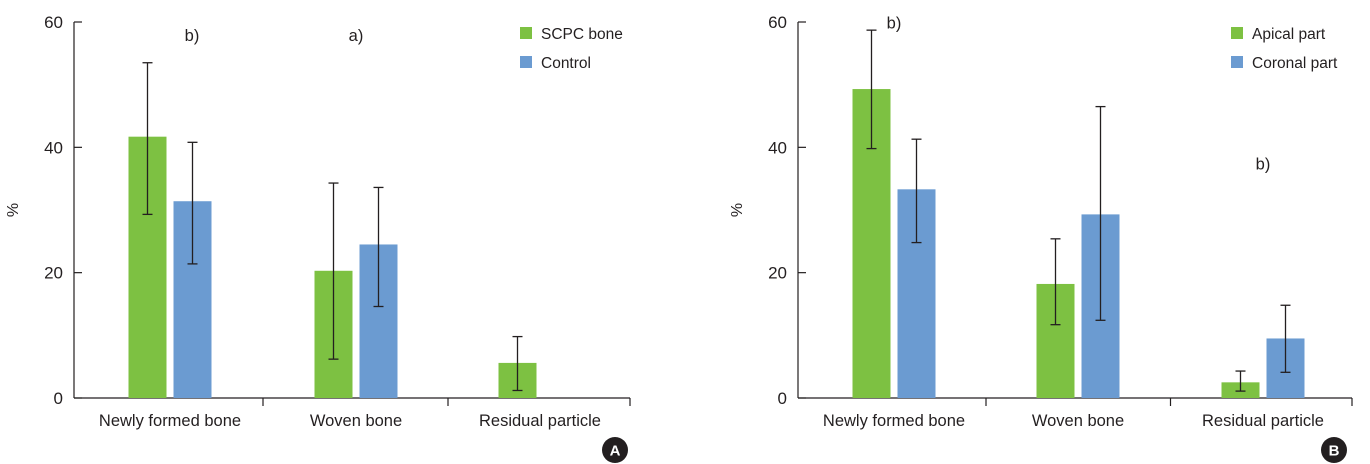 The width and height of the screenshot is (1370, 464). I want to click on panel-label-text: B, so click(1334, 451).